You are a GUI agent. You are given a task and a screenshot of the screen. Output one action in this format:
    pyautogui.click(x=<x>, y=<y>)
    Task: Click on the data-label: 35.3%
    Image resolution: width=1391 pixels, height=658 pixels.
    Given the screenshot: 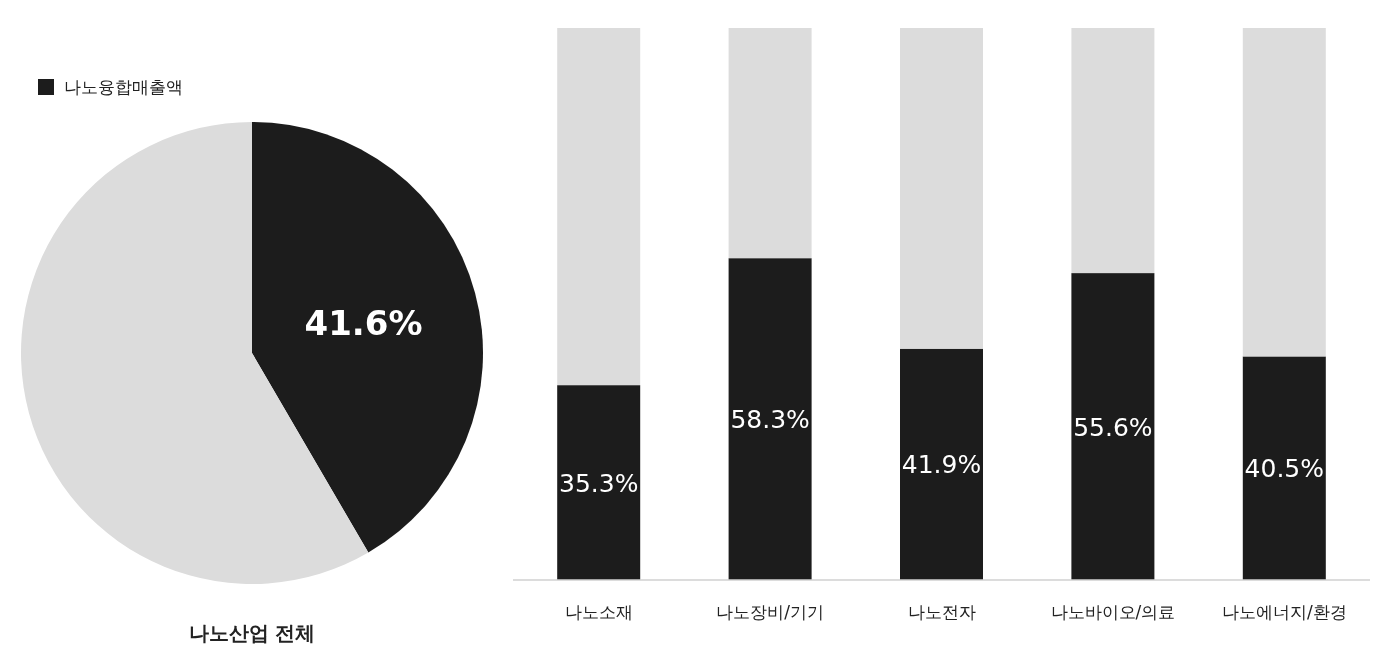 What is the action you would take?
    pyautogui.click(x=598, y=483)
    